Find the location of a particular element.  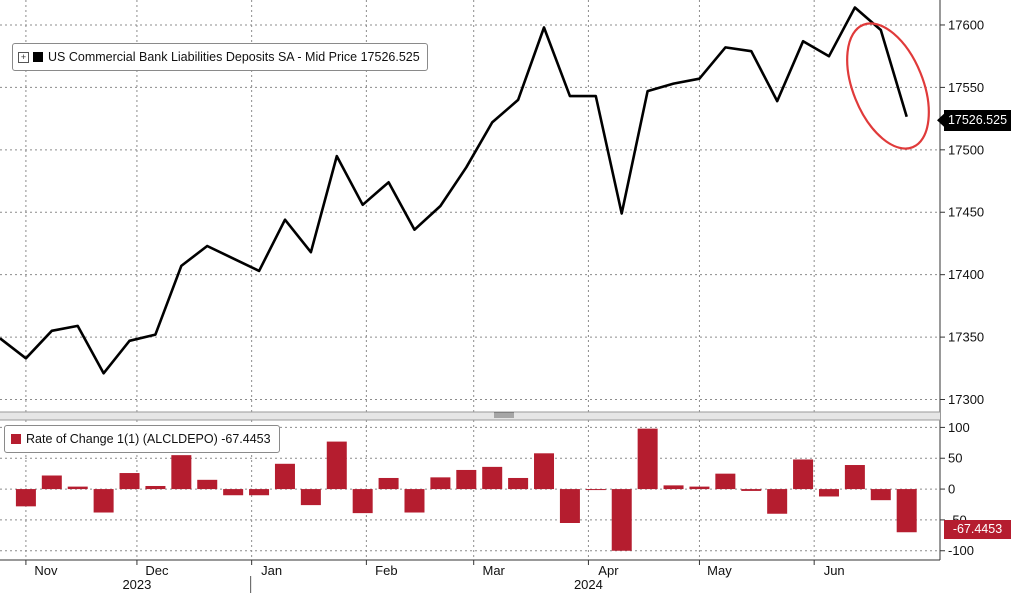

y-tick-label: 50 is located at coordinates (955, 458).